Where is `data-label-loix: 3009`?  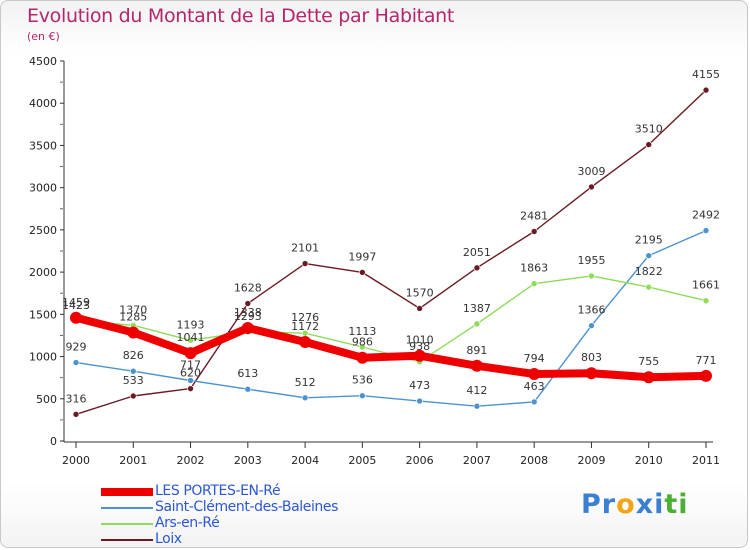
data-label-loix: 3009 is located at coordinates (591, 171).